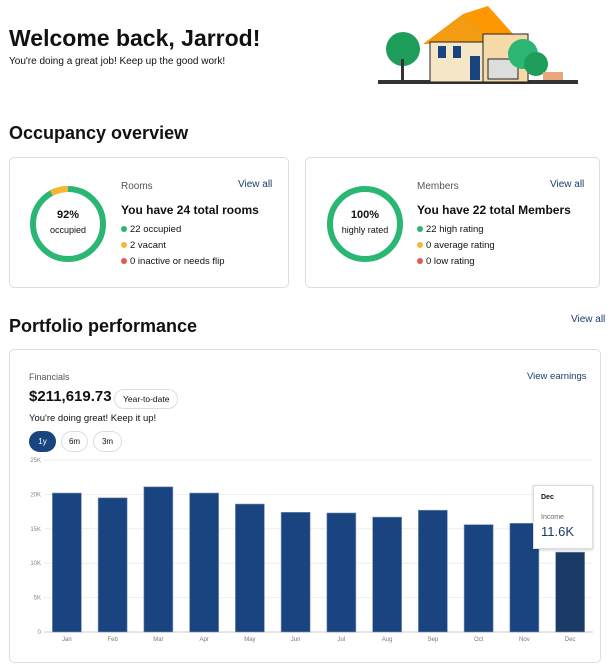 The height and width of the screenshot is (669, 614). What do you see at coordinates (387, 640) in the screenshot?
I see `x-tick-label: Aug` at bounding box center [387, 640].